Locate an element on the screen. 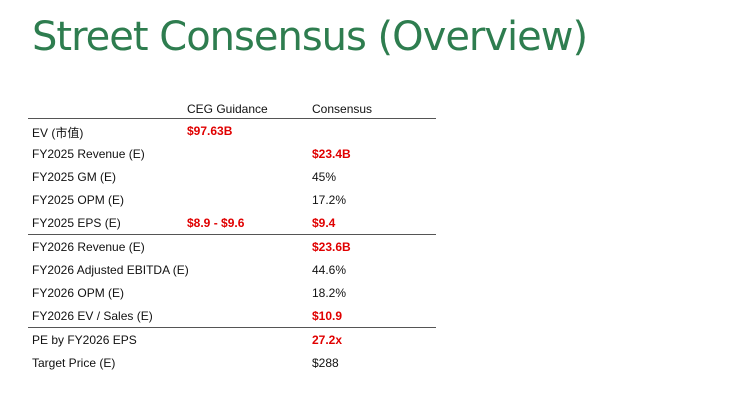 The height and width of the screenshot is (416, 740). row-label: PE by FY2026 EPS is located at coordinates (84, 340).